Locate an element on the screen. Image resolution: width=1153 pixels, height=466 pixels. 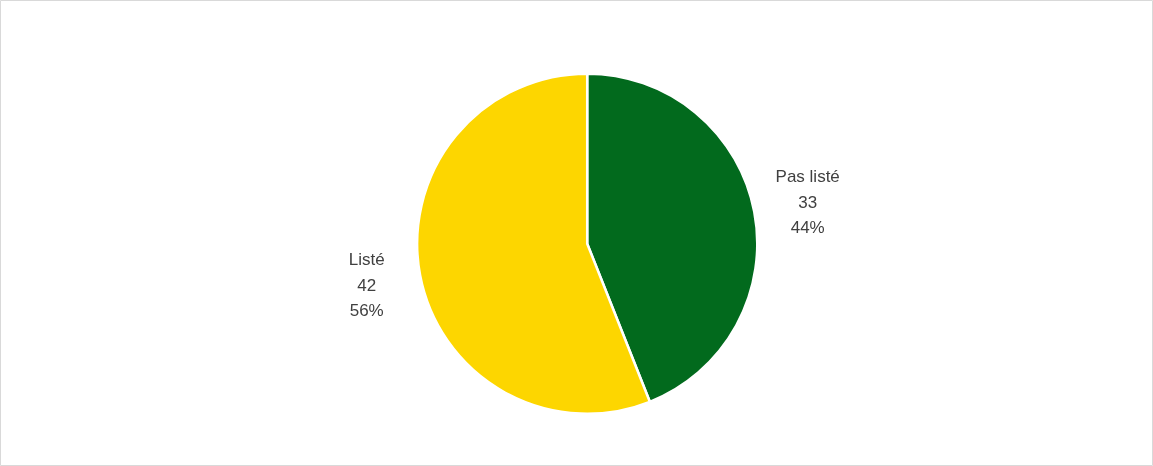
data-label: 42 56% is located at coordinates (366, 298).